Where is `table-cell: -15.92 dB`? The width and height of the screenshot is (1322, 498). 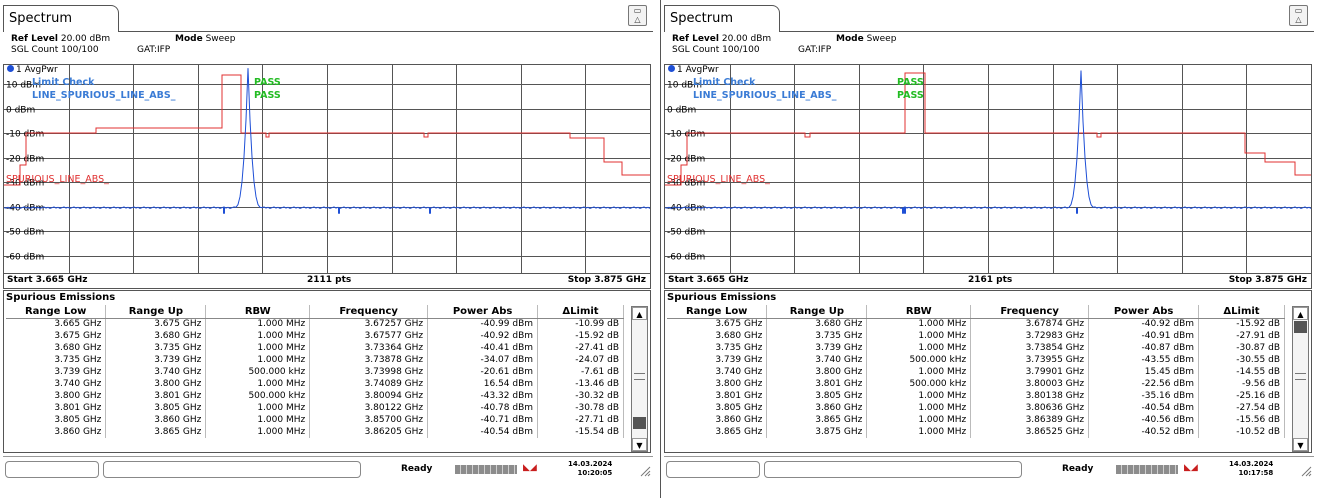 table-cell: -15.92 dB is located at coordinates (580, 336).